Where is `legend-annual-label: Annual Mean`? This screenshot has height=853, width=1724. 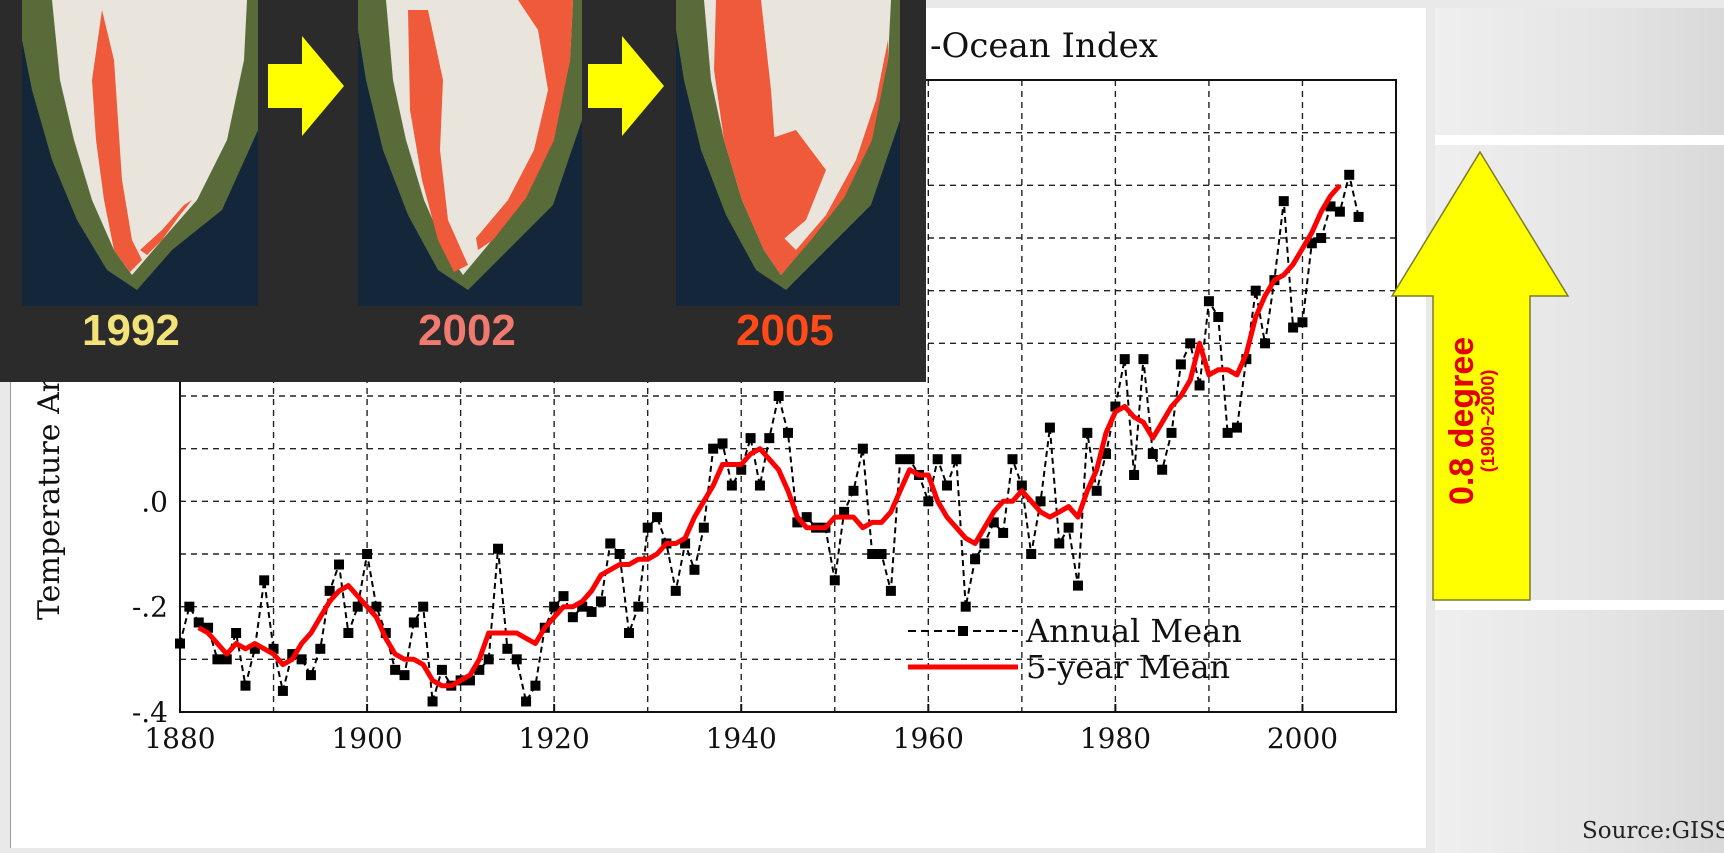 legend-annual-label: Annual Mean is located at coordinates (1133, 631).